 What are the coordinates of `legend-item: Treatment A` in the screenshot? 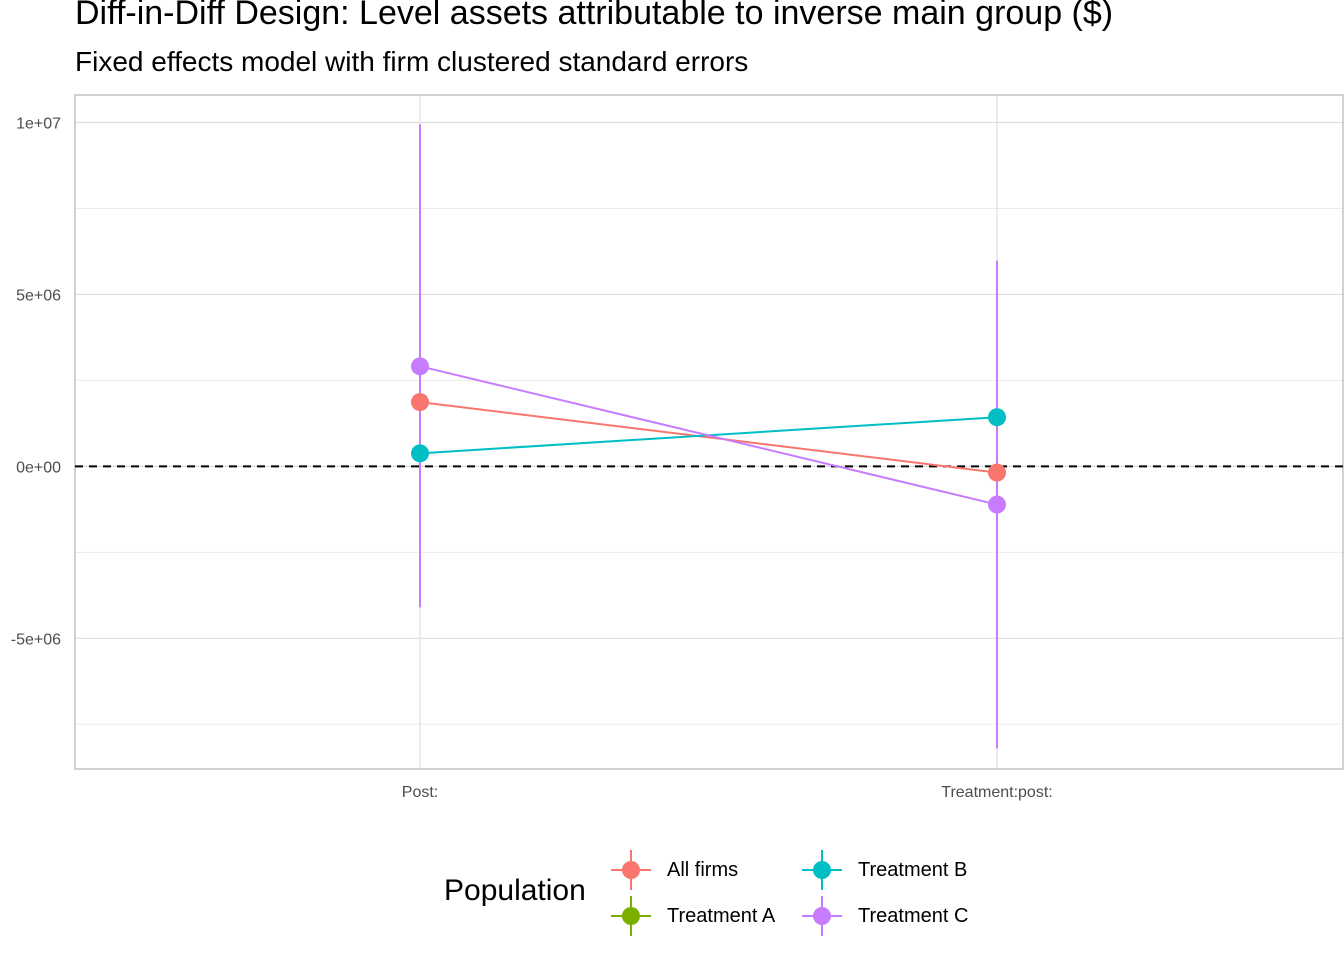 It's located at (693, 916).